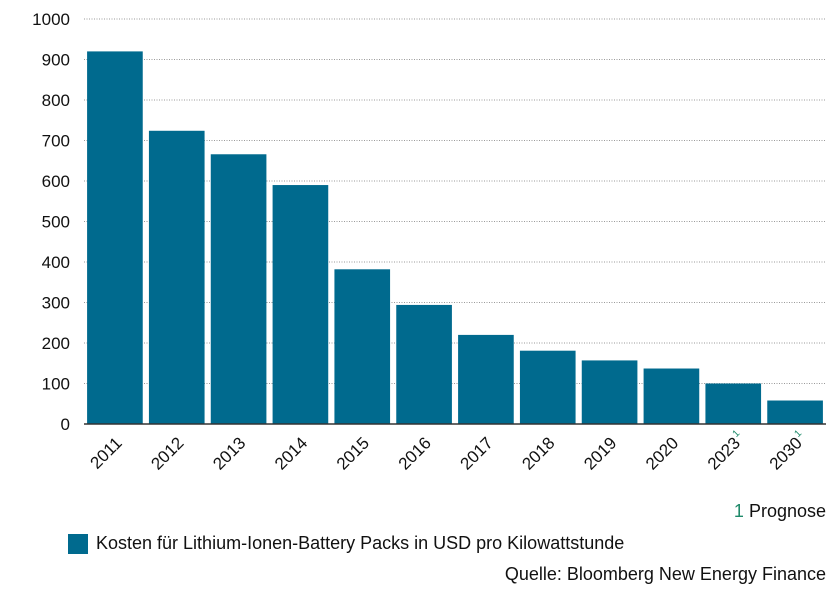 This screenshot has height=591, width=830. Describe the element at coordinates (56, 100) in the screenshot. I see `y-tick-label: 800` at that location.